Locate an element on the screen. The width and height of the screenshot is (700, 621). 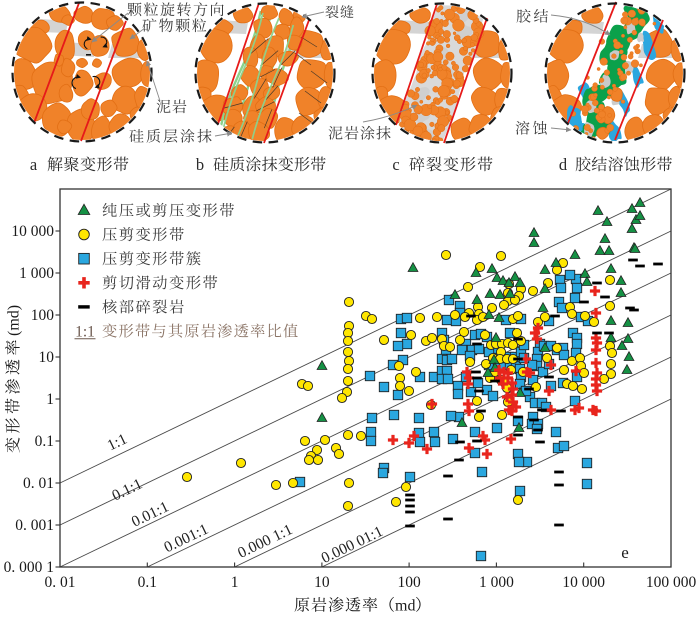
svg-text: 100 000 is located at coordinates (671, 582).